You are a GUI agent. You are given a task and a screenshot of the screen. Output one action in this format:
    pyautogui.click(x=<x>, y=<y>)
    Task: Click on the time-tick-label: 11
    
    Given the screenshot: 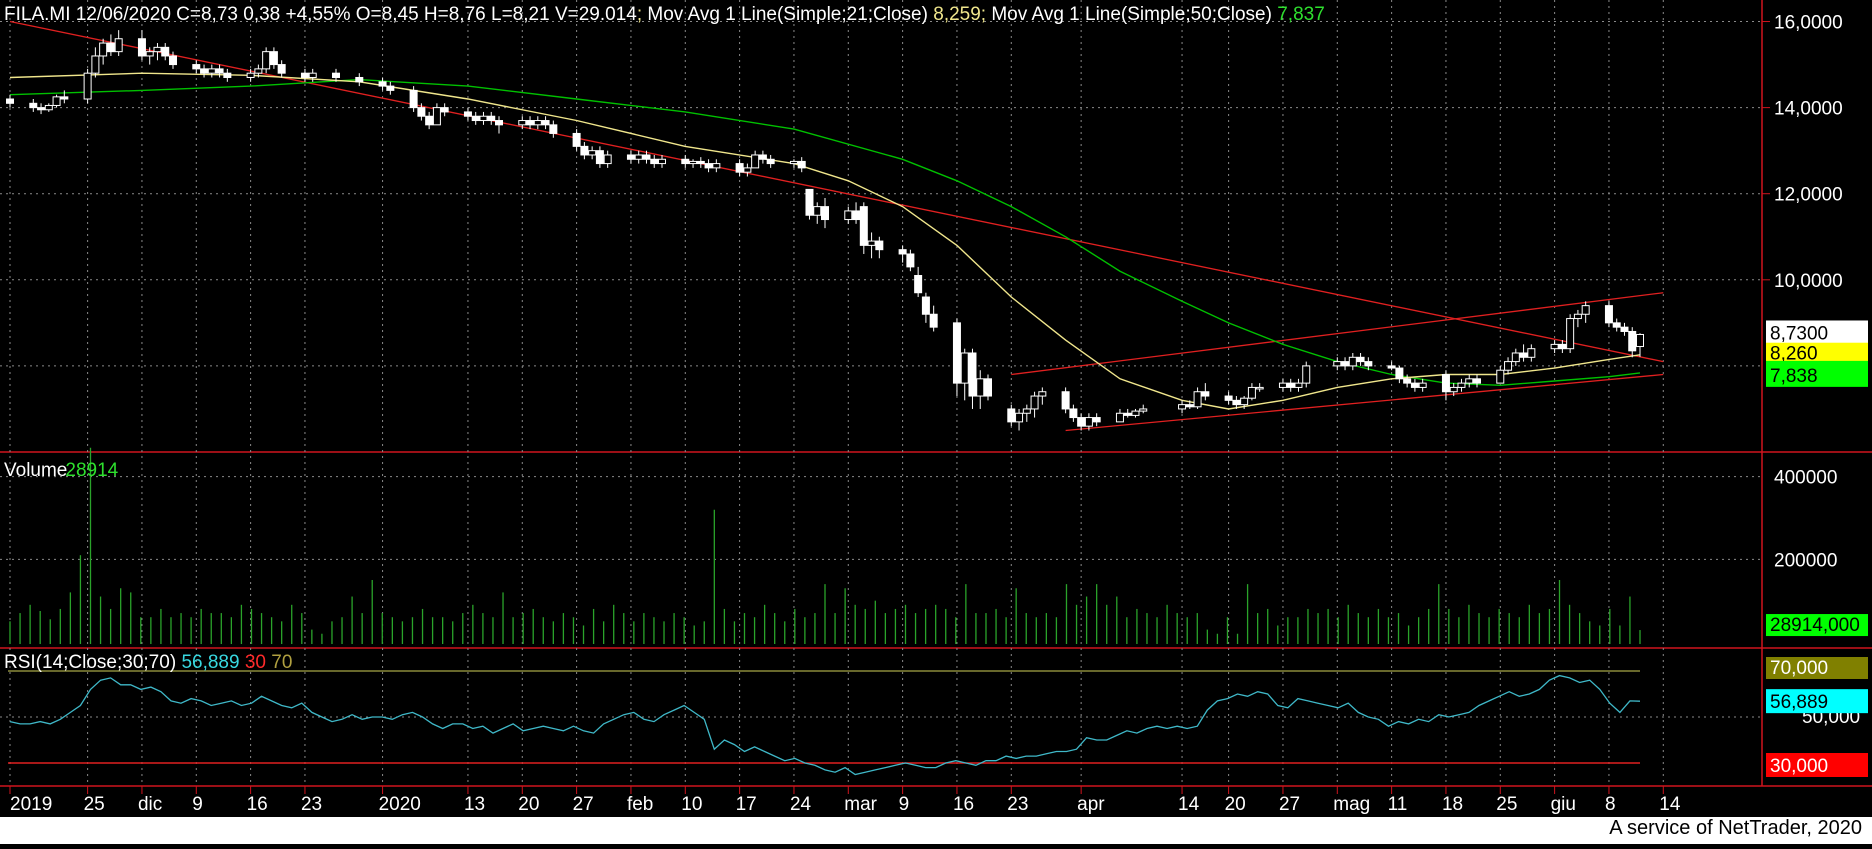 What is the action you would take?
    pyautogui.click(x=1398, y=804)
    